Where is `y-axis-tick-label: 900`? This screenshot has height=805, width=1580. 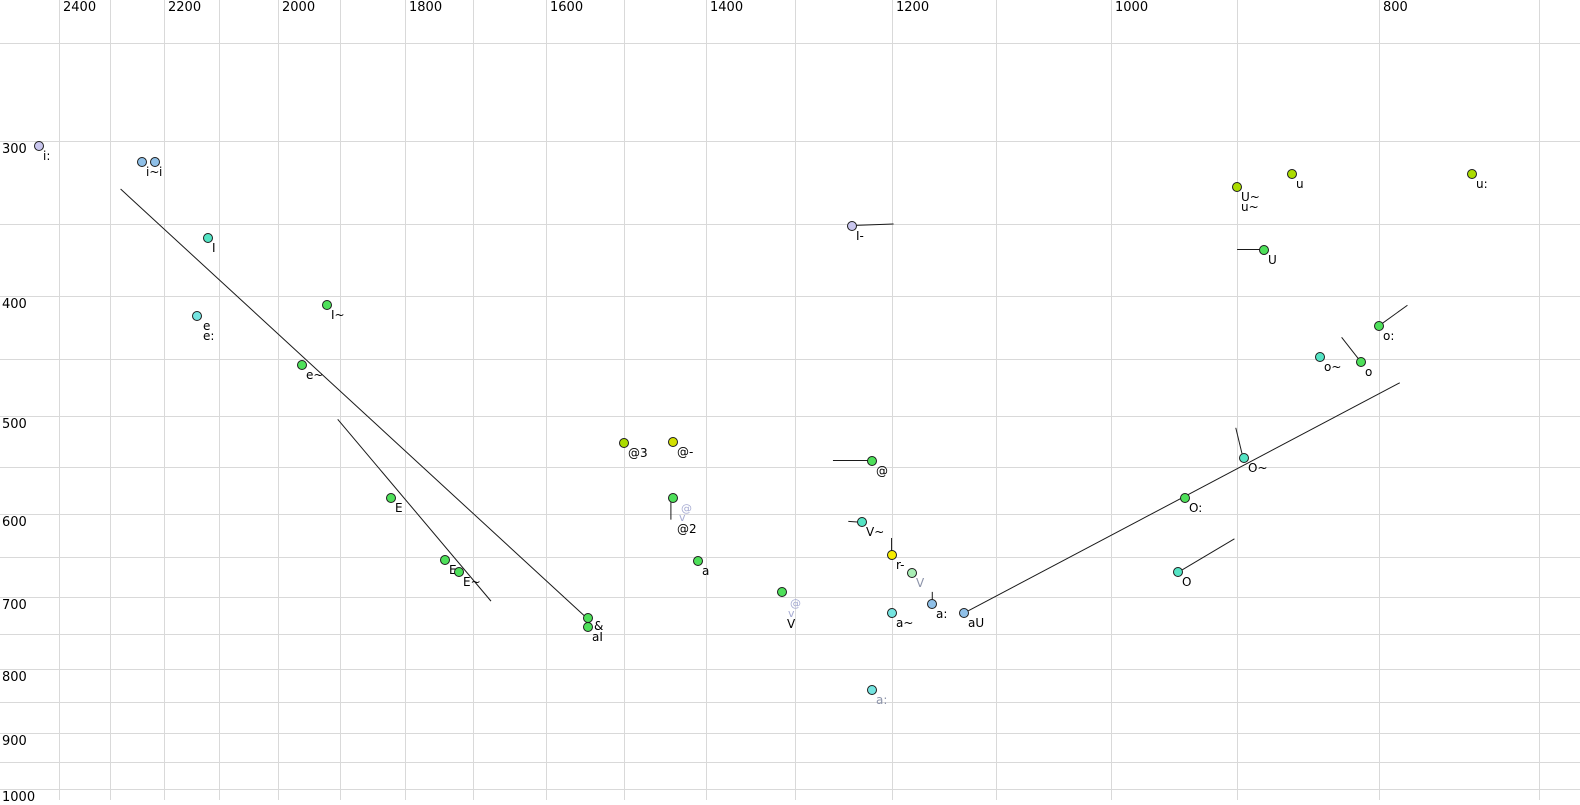
y-axis-tick-label: 900 is located at coordinates (14, 741).